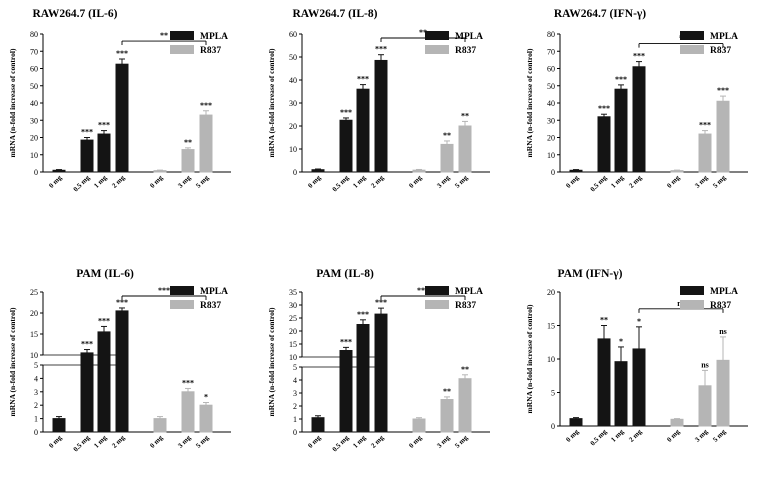 Image resolution: width=769 pixels, height=477 pixels. I want to click on x-tick-label: 2 mg, so click(635, 181).